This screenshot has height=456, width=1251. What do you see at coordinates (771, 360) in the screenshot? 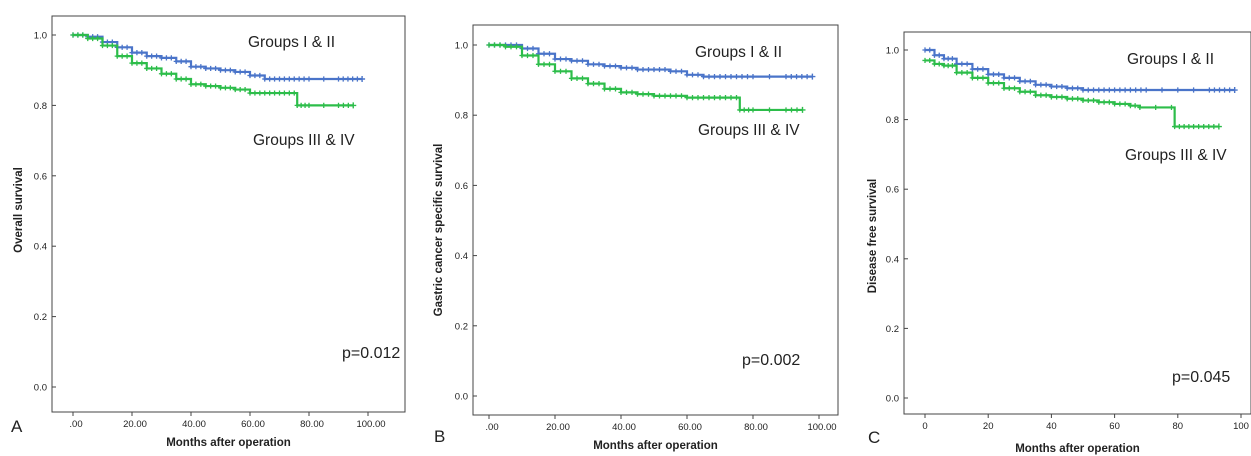
I see `p-value-annotation: p=0.002` at bounding box center [771, 360].